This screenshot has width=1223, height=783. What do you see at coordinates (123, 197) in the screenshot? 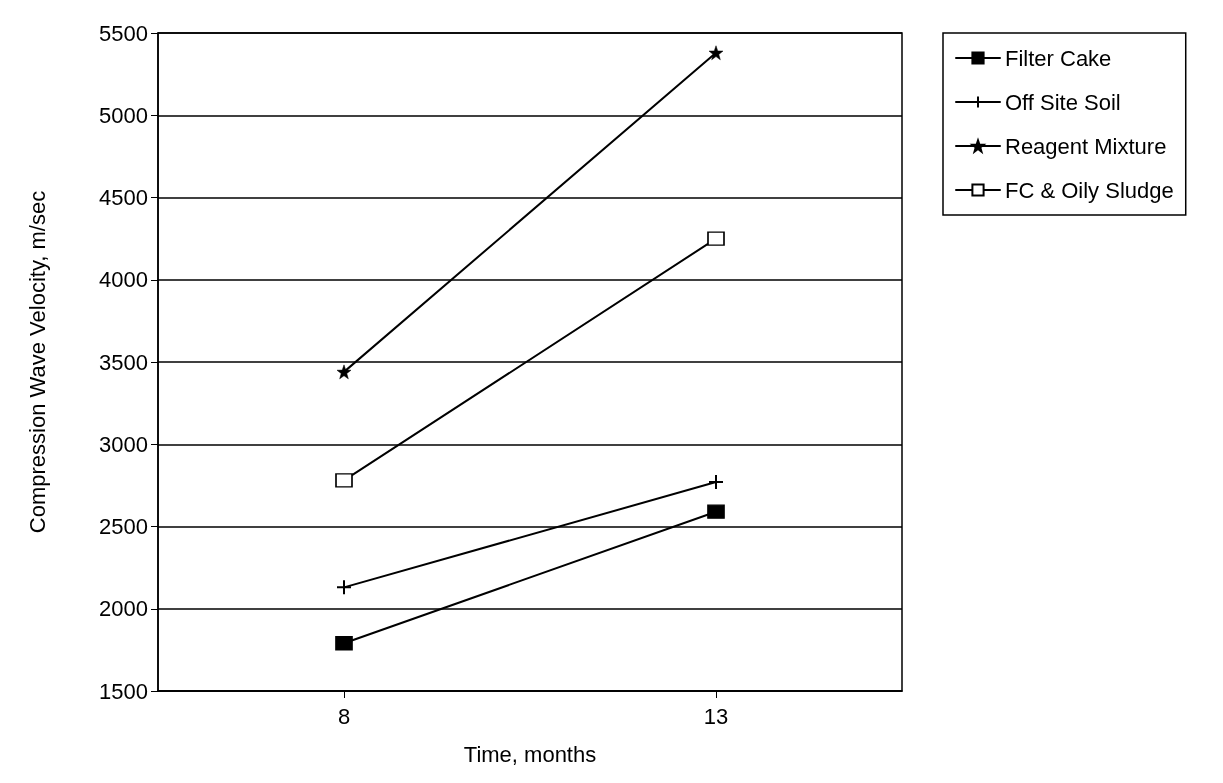
I see `y-tick-label: 4500` at bounding box center [123, 197].